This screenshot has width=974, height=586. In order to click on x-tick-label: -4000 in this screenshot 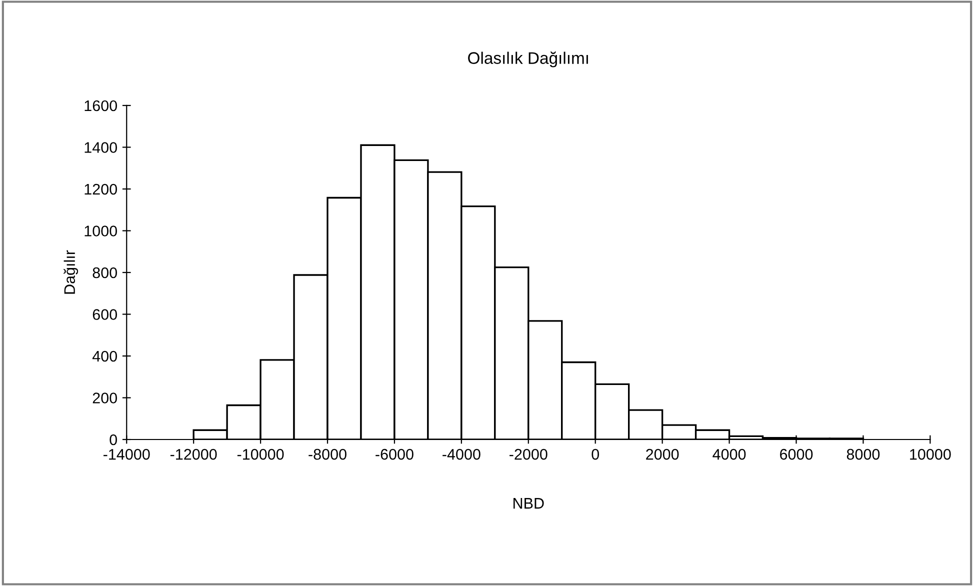, I will do `click(461, 454)`.